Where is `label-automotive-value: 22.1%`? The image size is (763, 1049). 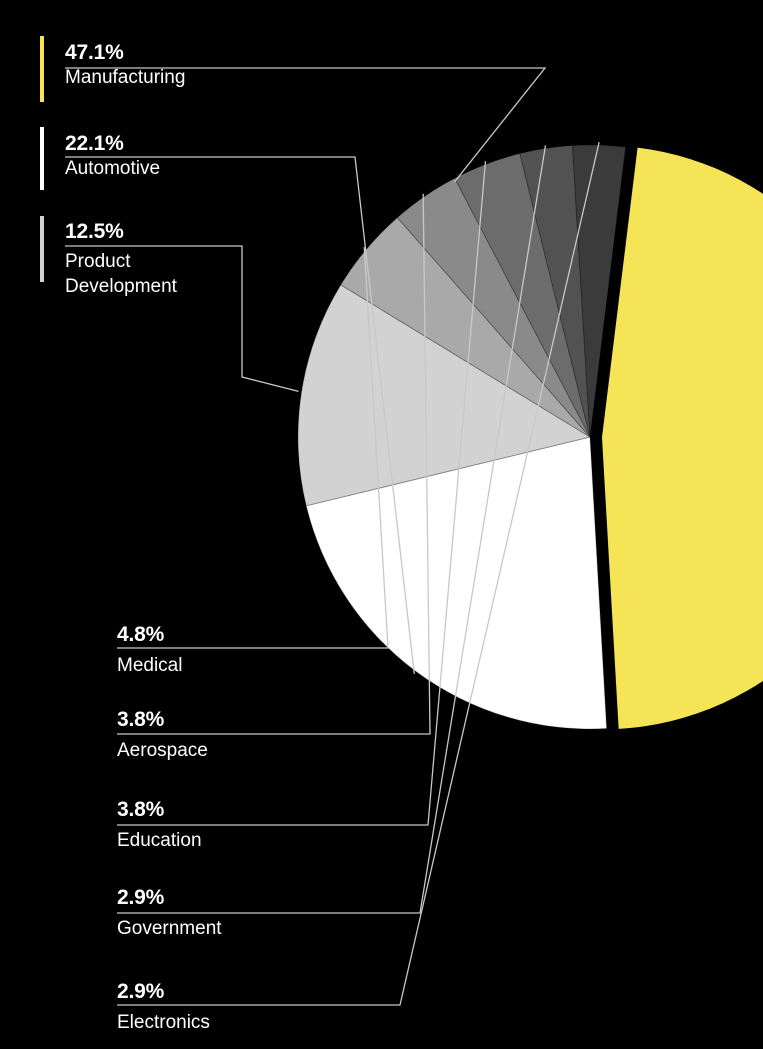
label-automotive-value: 22.1% is located at coordinates (94, 143).